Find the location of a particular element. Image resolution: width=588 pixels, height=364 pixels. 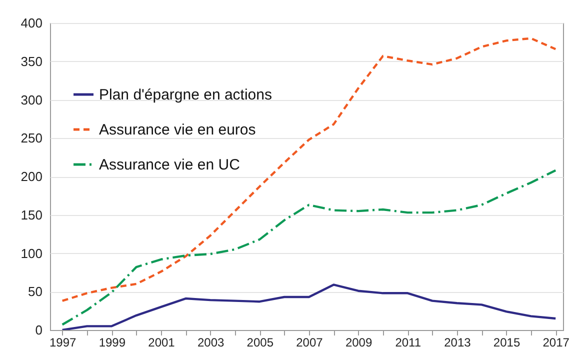

x-tick-label: 2017 is located at coordinates (556, 343).